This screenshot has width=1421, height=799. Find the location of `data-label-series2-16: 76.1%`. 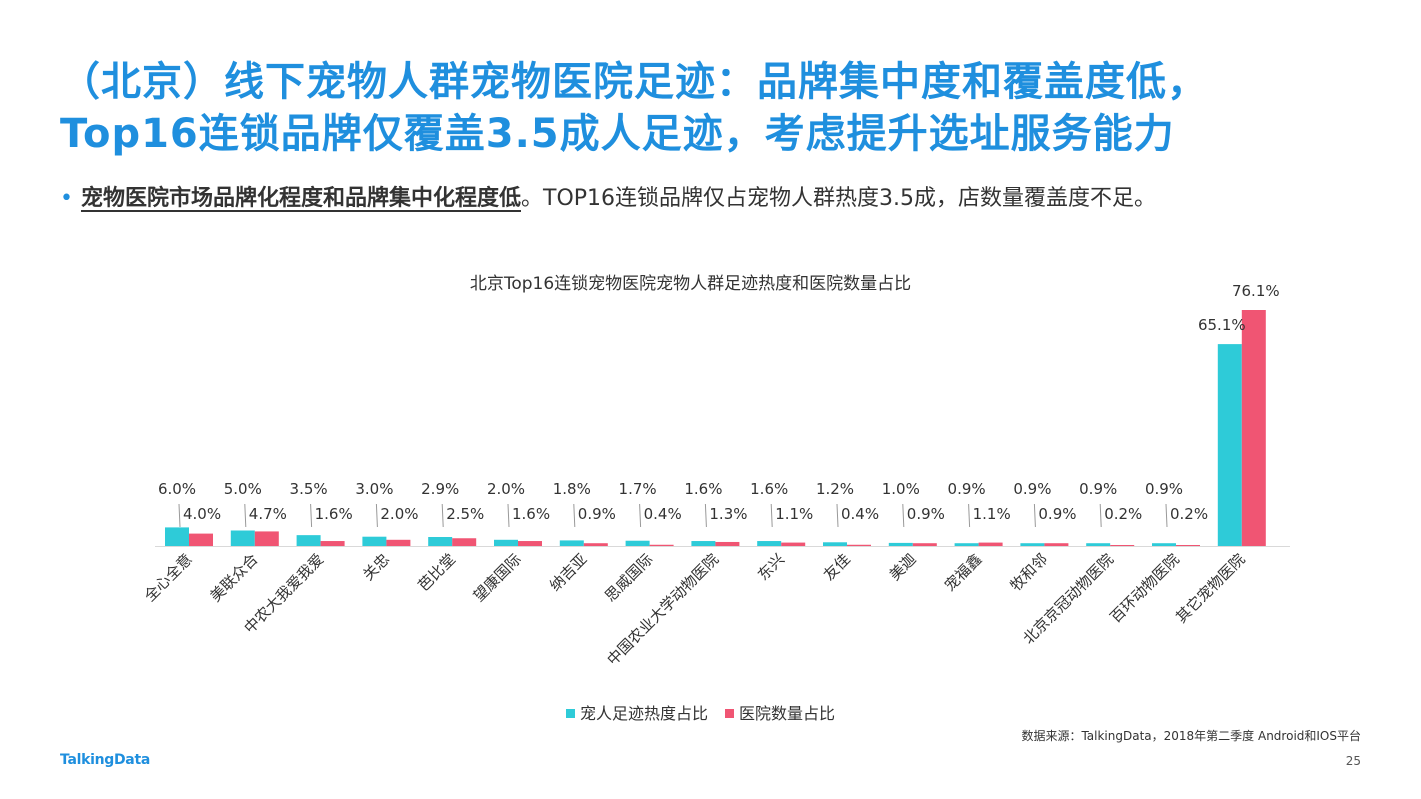

data-label-series2-16: 76.1% is located at coordinates (1256, 291).